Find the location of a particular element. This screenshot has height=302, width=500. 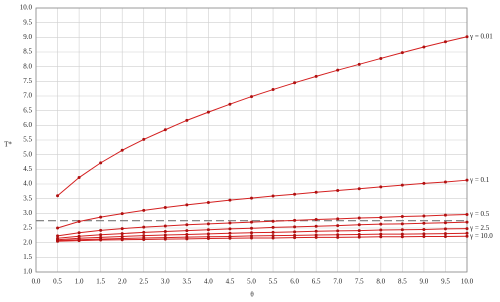

y-tick-label: 1.5 is located at coordinates (27, 257).